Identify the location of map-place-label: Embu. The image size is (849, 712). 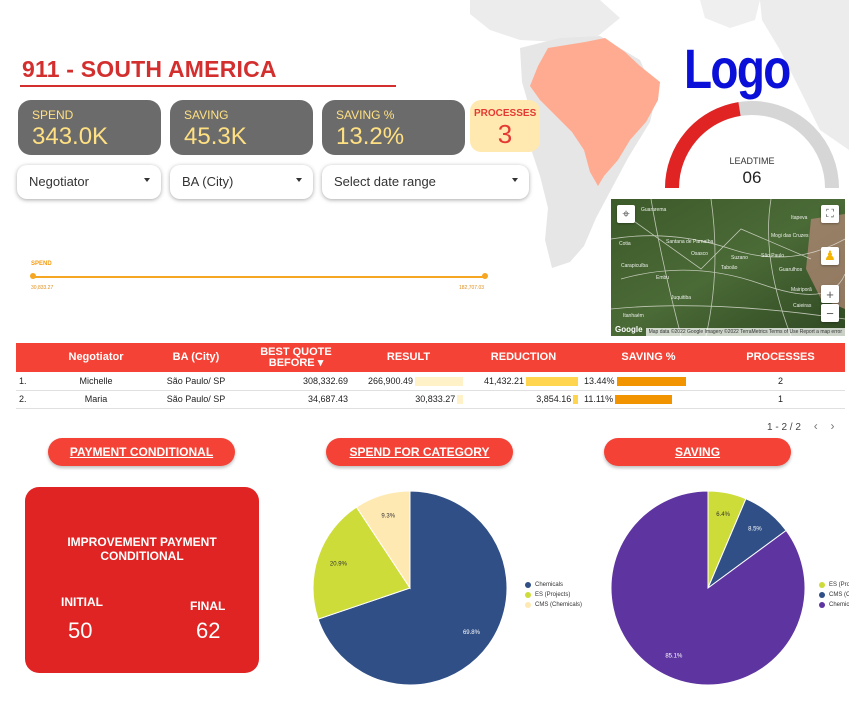
(662, 278).